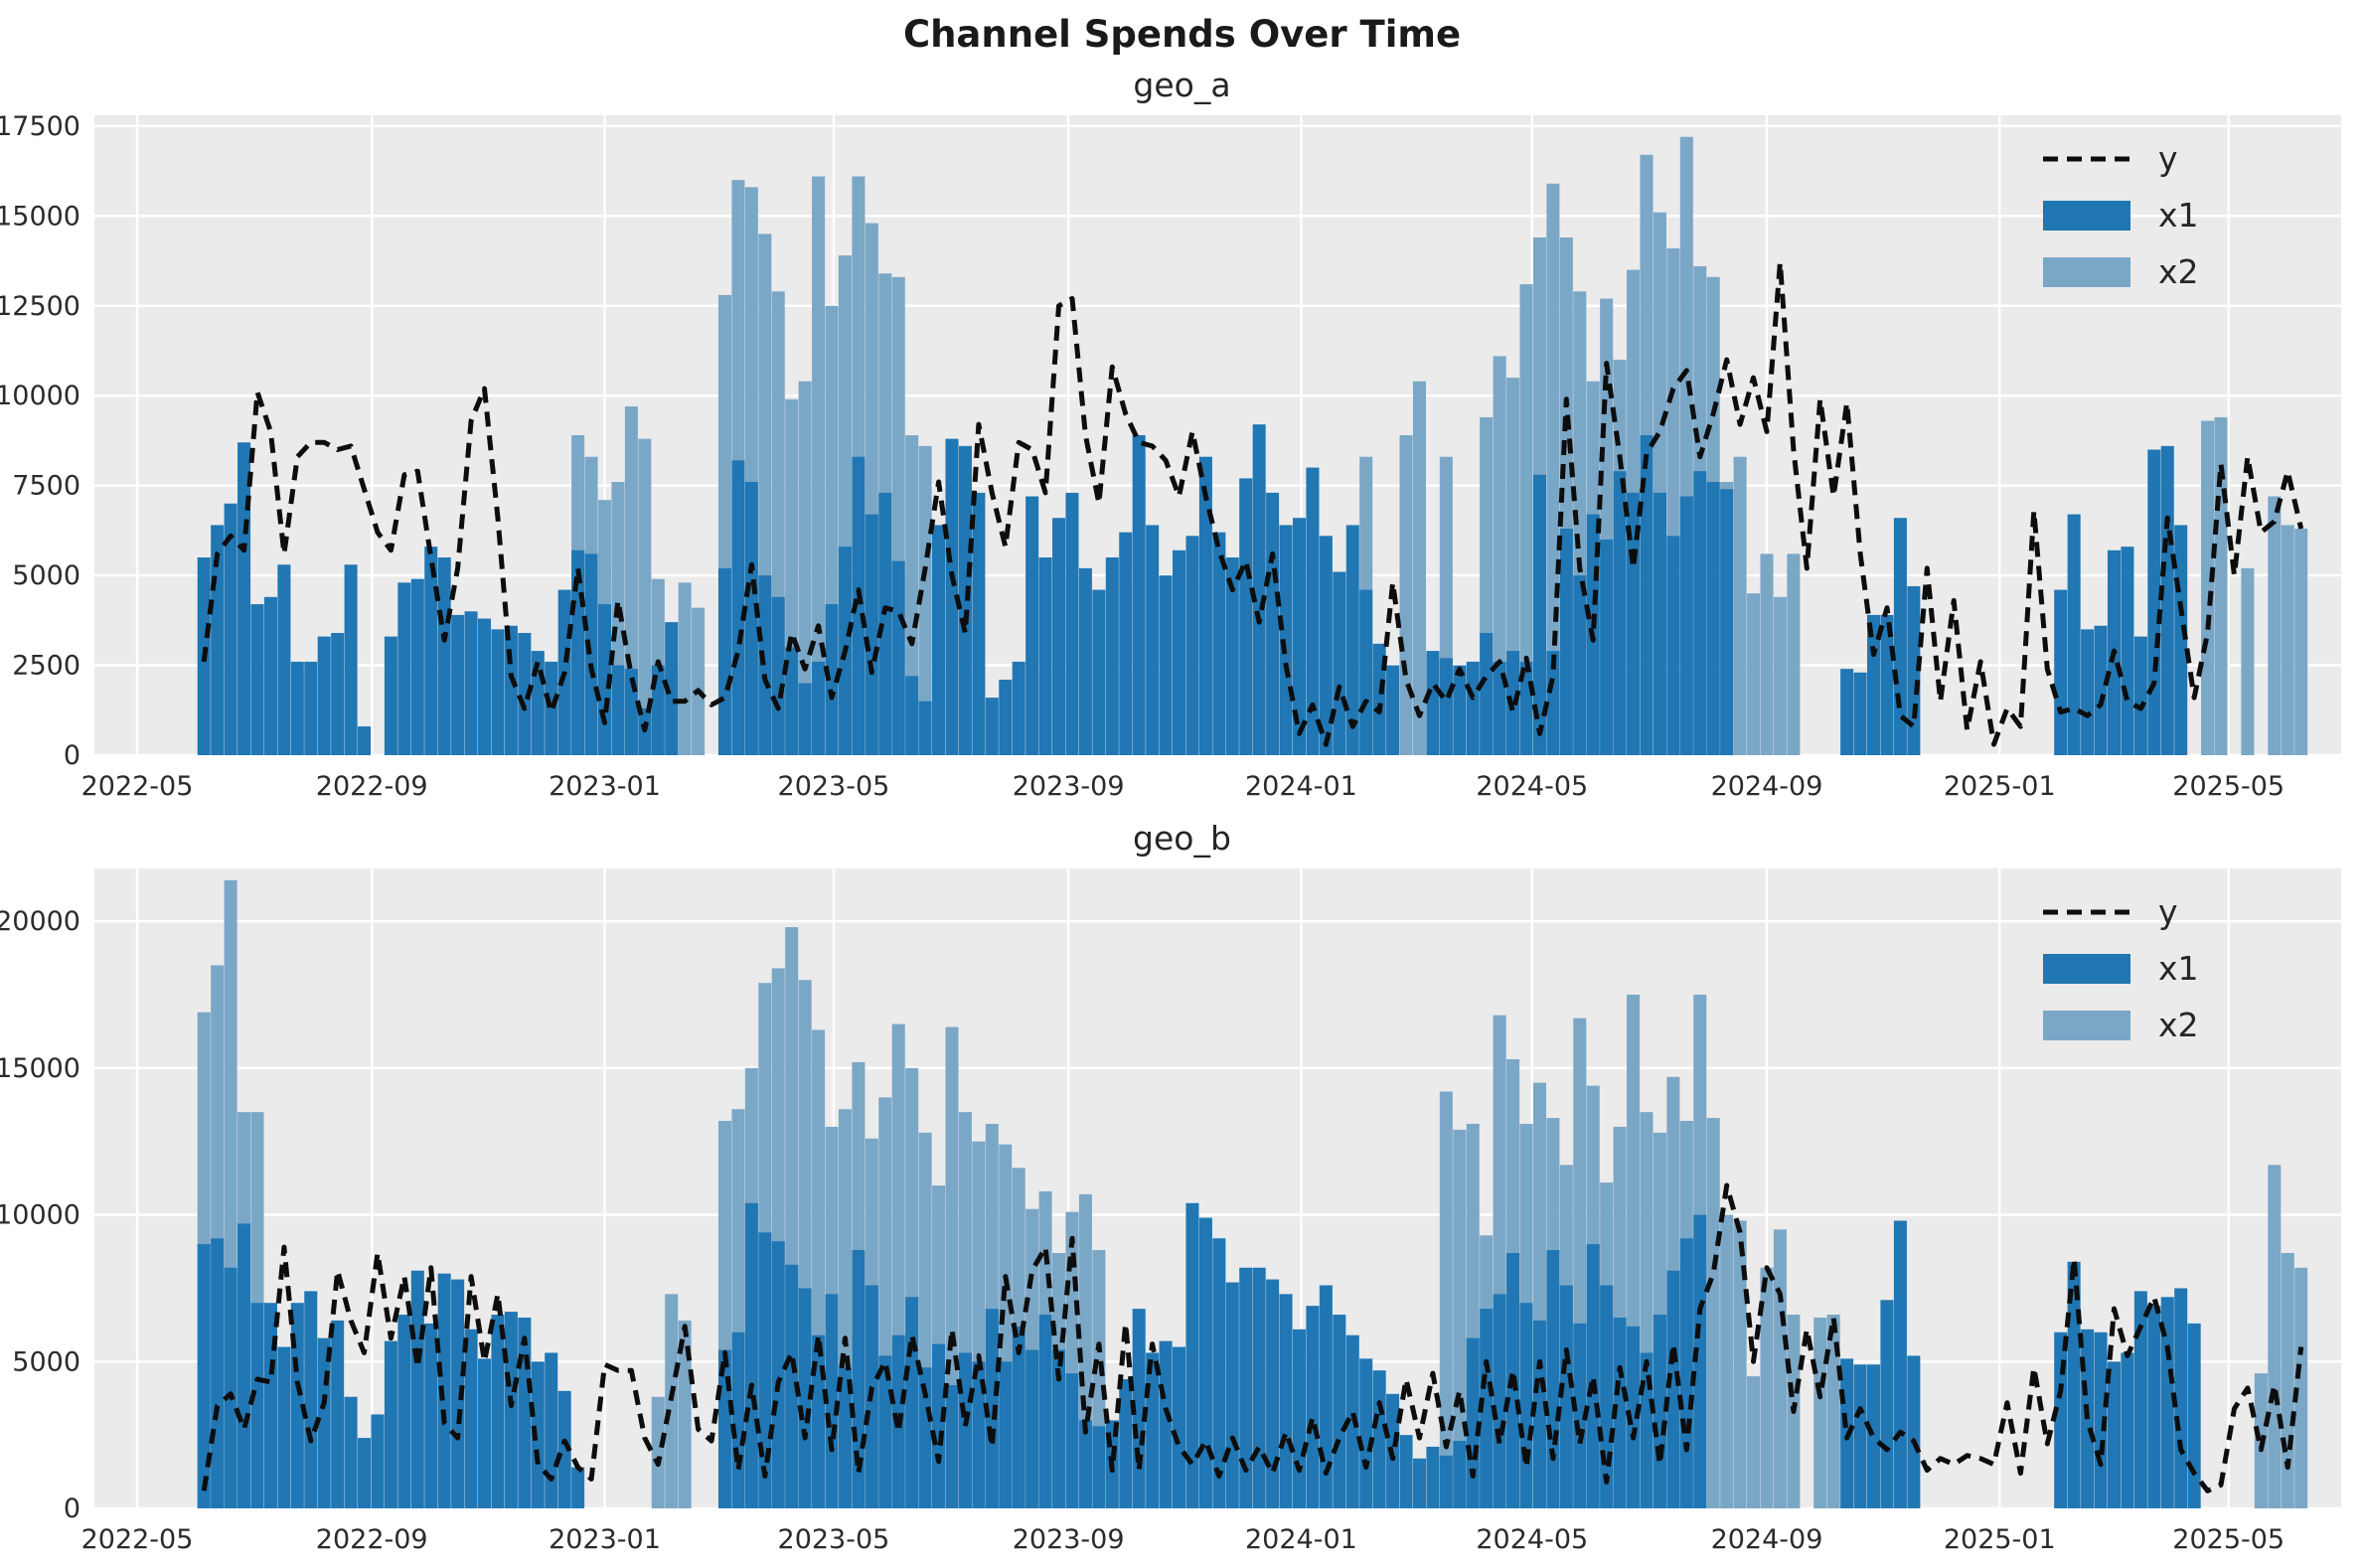  I want to click on geo_a-xtick-label: 2023-09, so click(1069, 786).